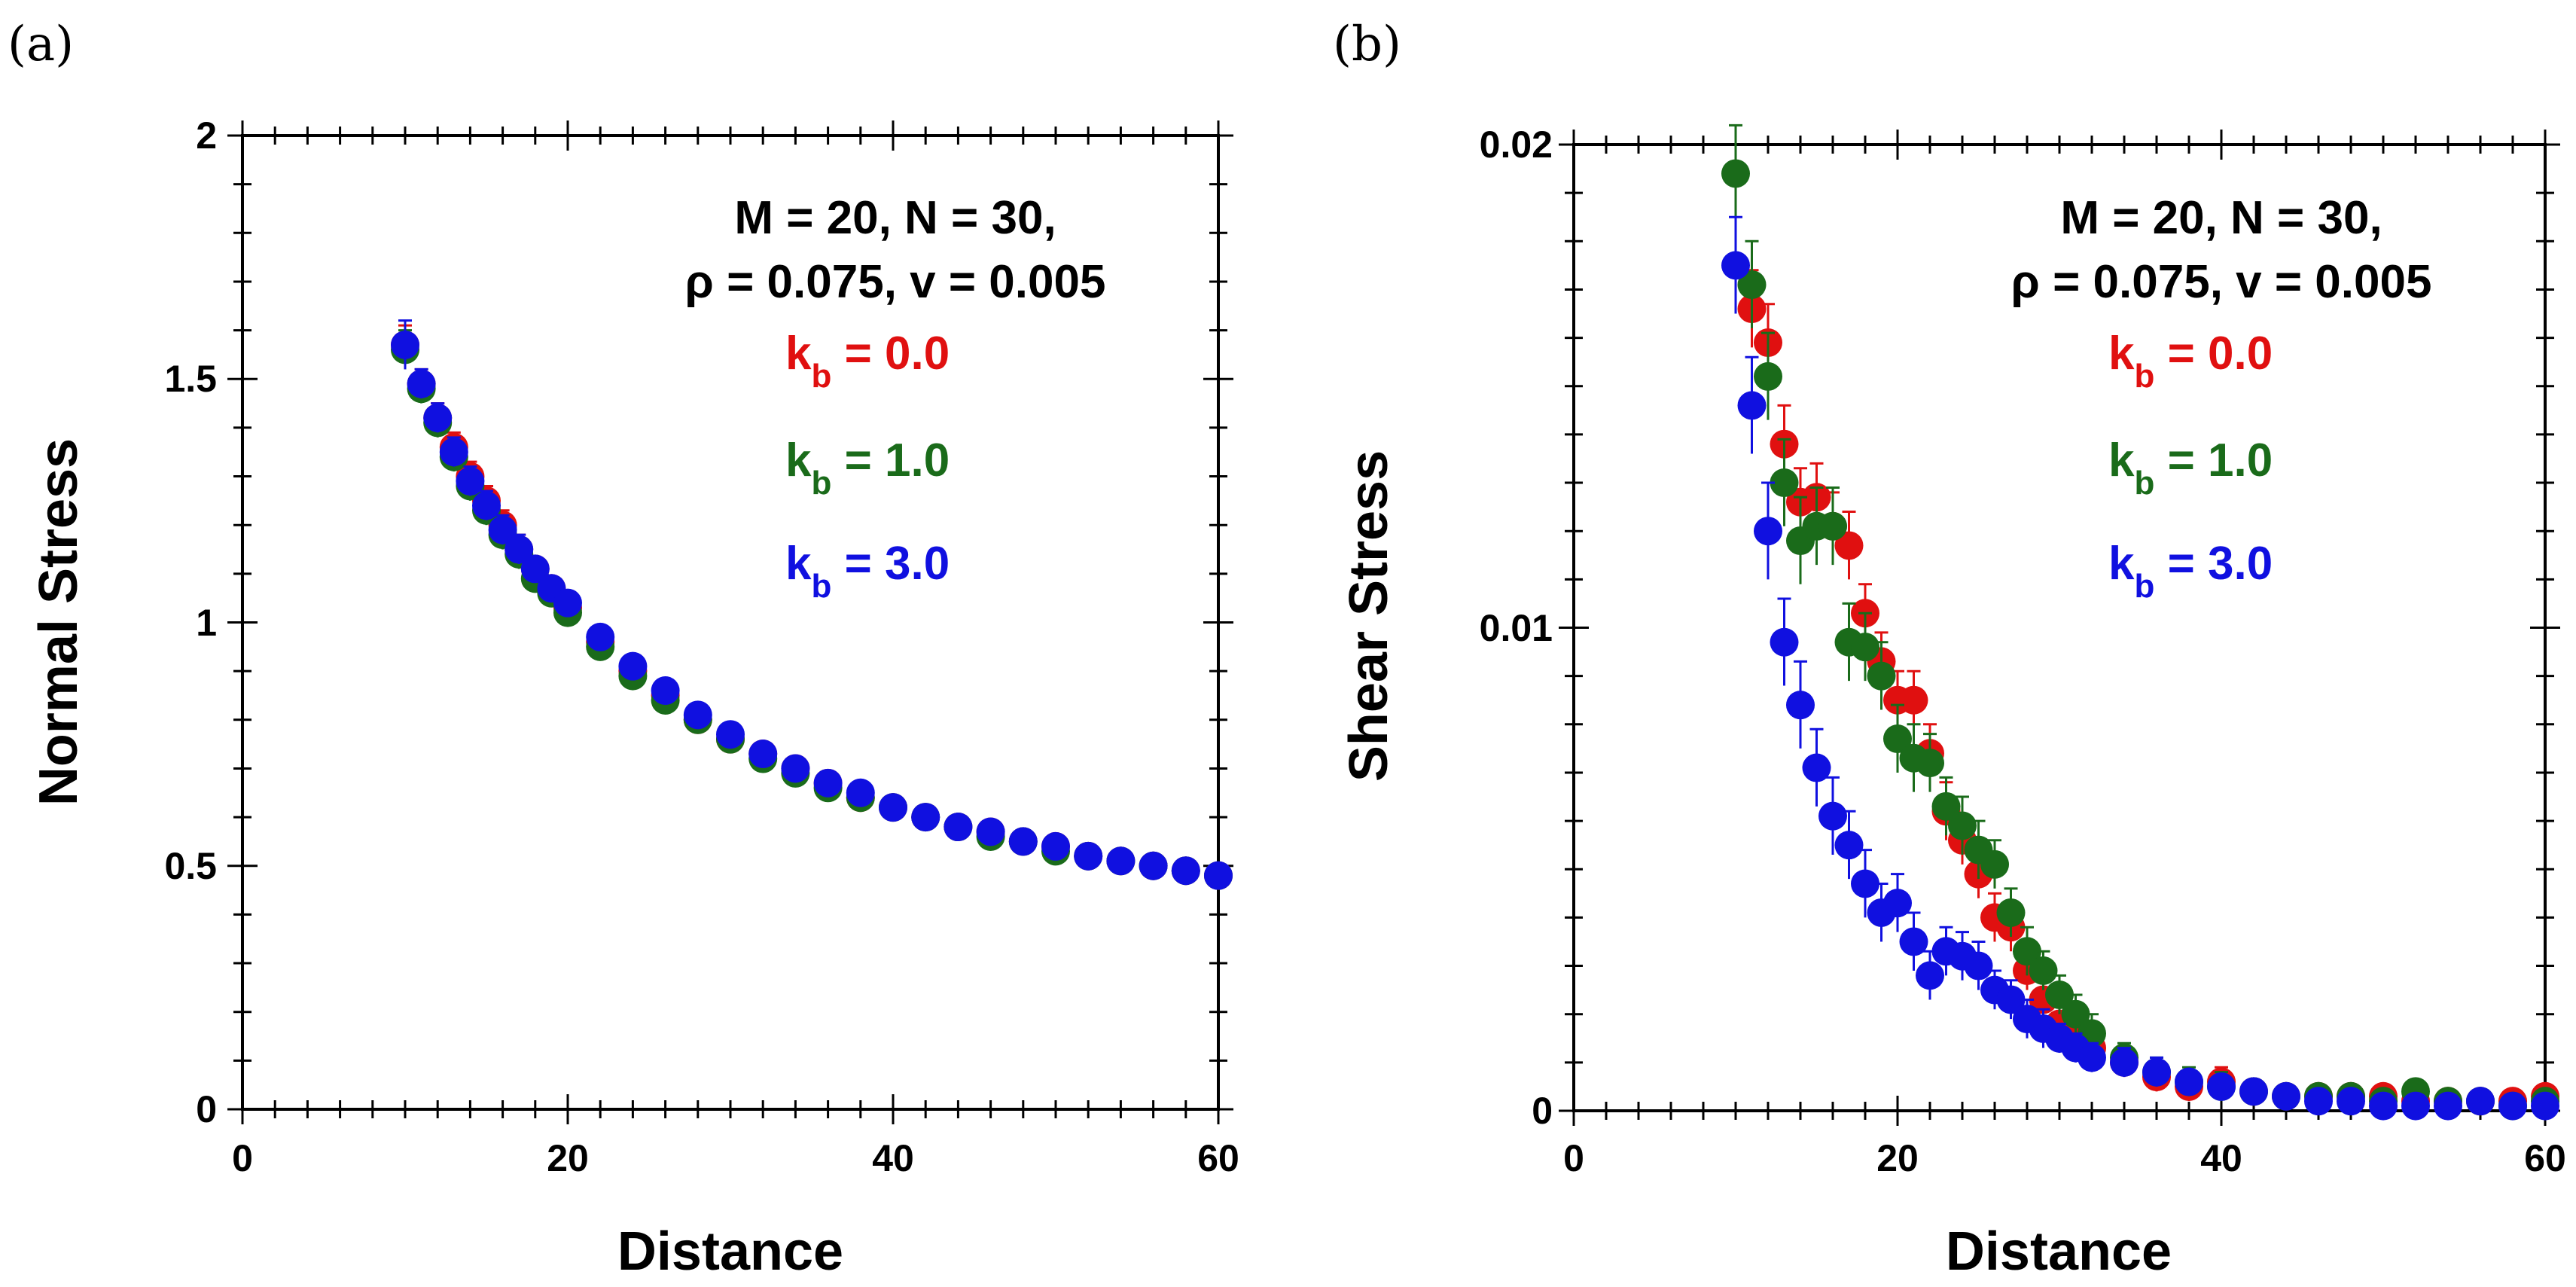 This screenshot has width=2576, height=1287. I want to click on x-axis-title-a: Distance, so click(730, 1251).